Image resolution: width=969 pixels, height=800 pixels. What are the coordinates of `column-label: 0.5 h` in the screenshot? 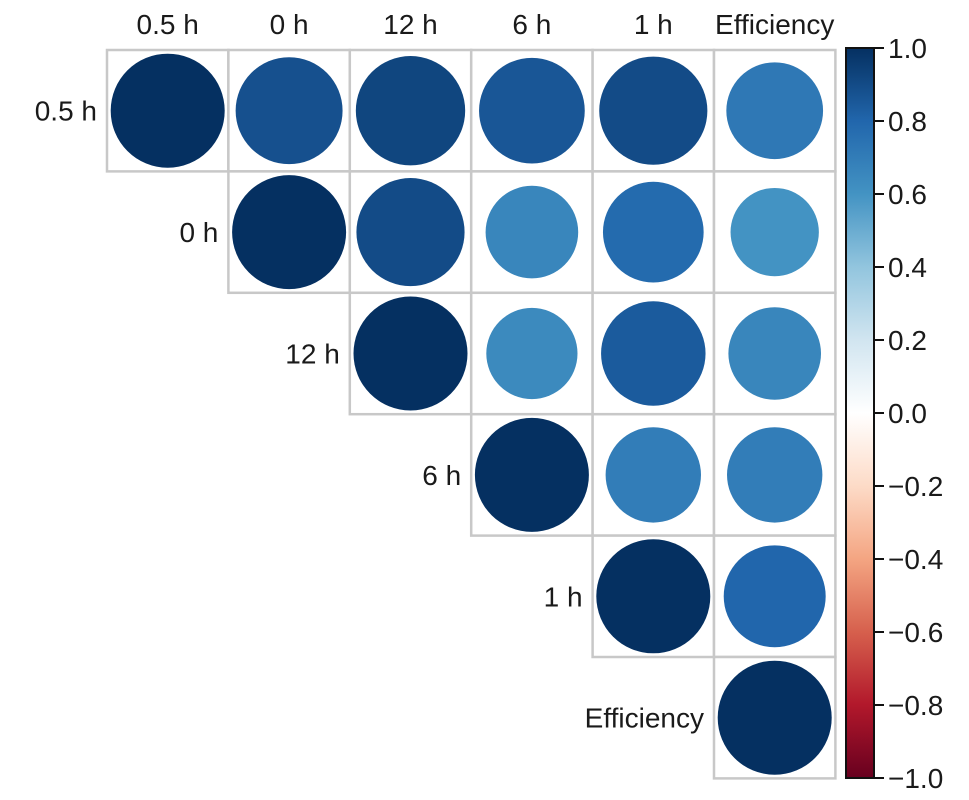 It's located at (168, 24).